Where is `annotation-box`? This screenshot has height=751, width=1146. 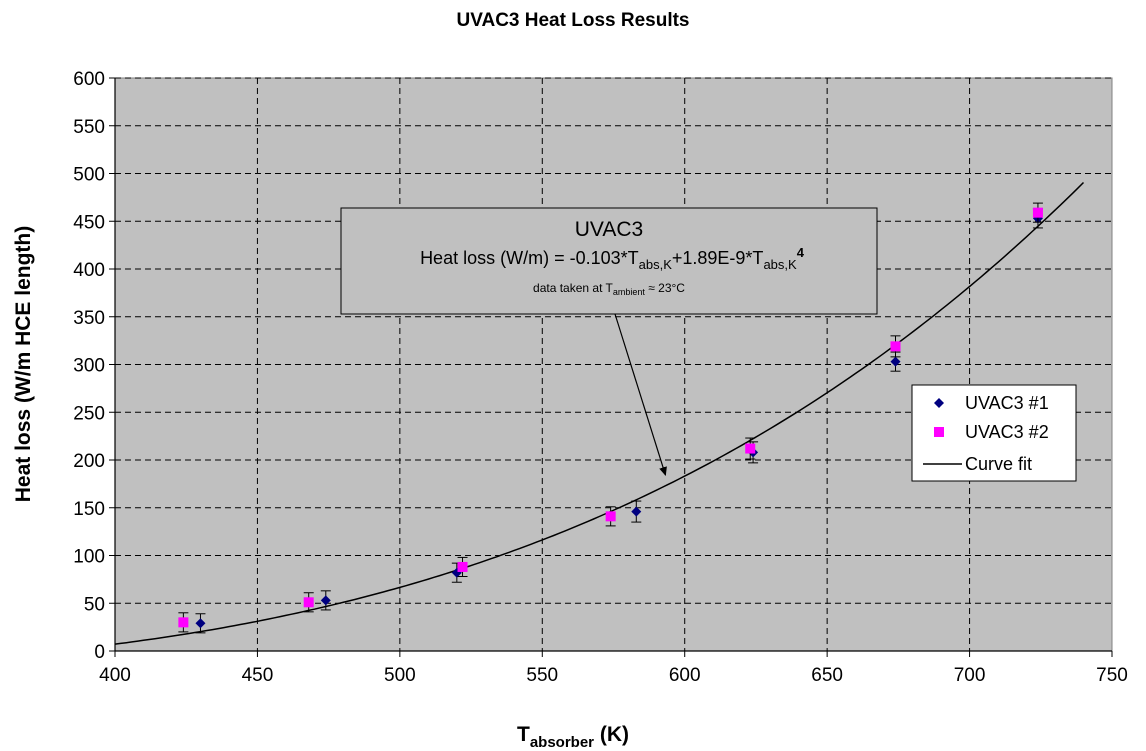
annotation-box is located at coordinates (609, 261).